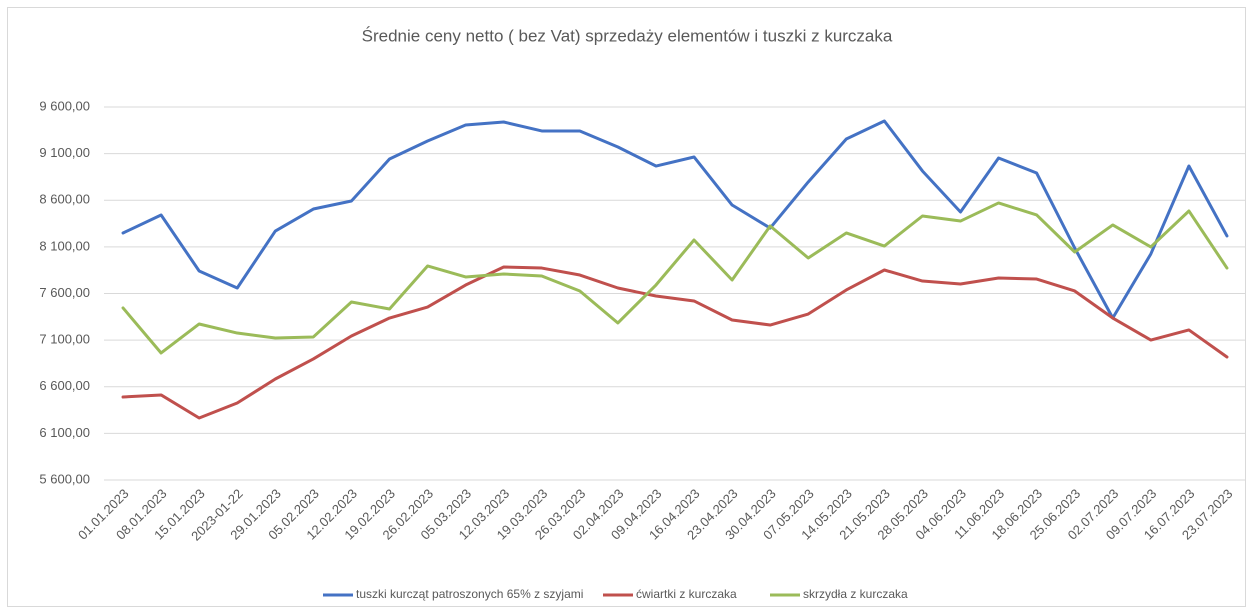  Describe the element at coordinates (64, 339) in the screenshot. I see `y-tick-label: 7 100,00` at that location.